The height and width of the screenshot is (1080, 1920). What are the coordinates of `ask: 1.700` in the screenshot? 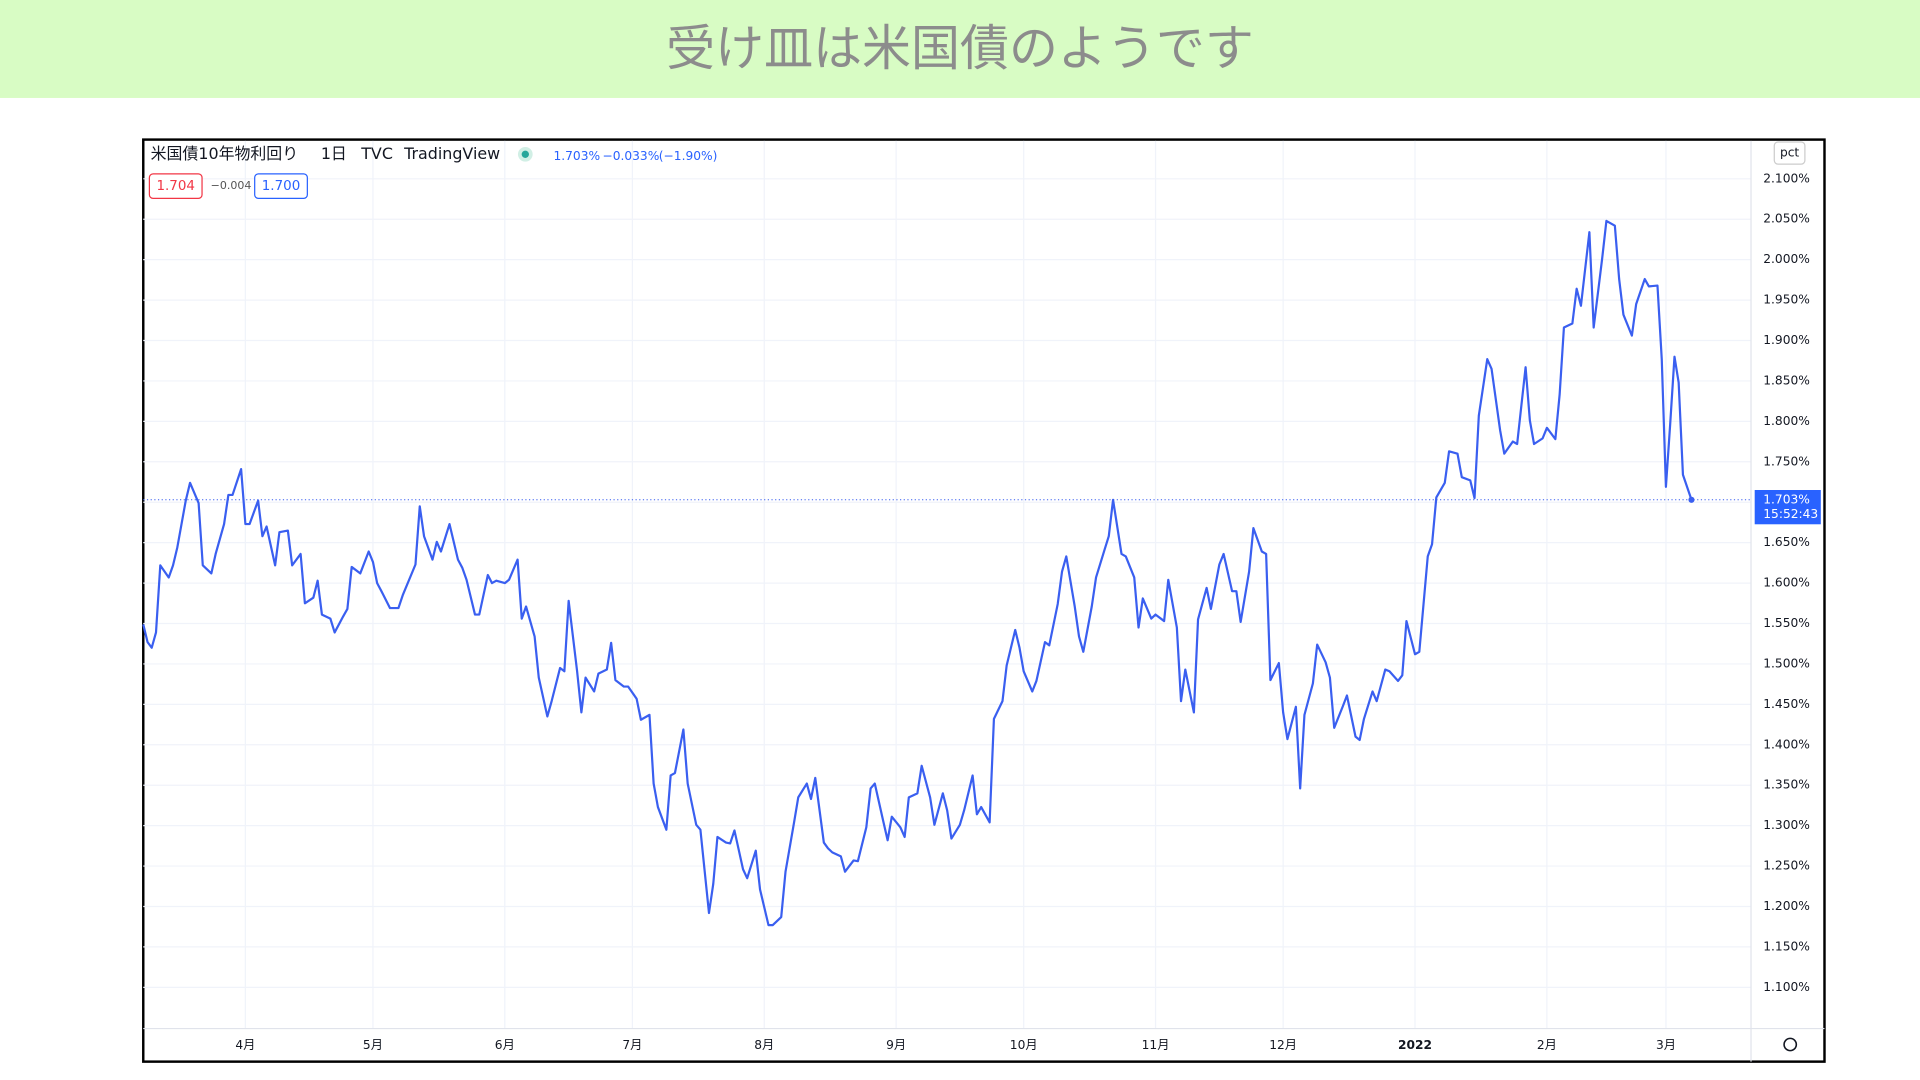 It's located at (281, 186).